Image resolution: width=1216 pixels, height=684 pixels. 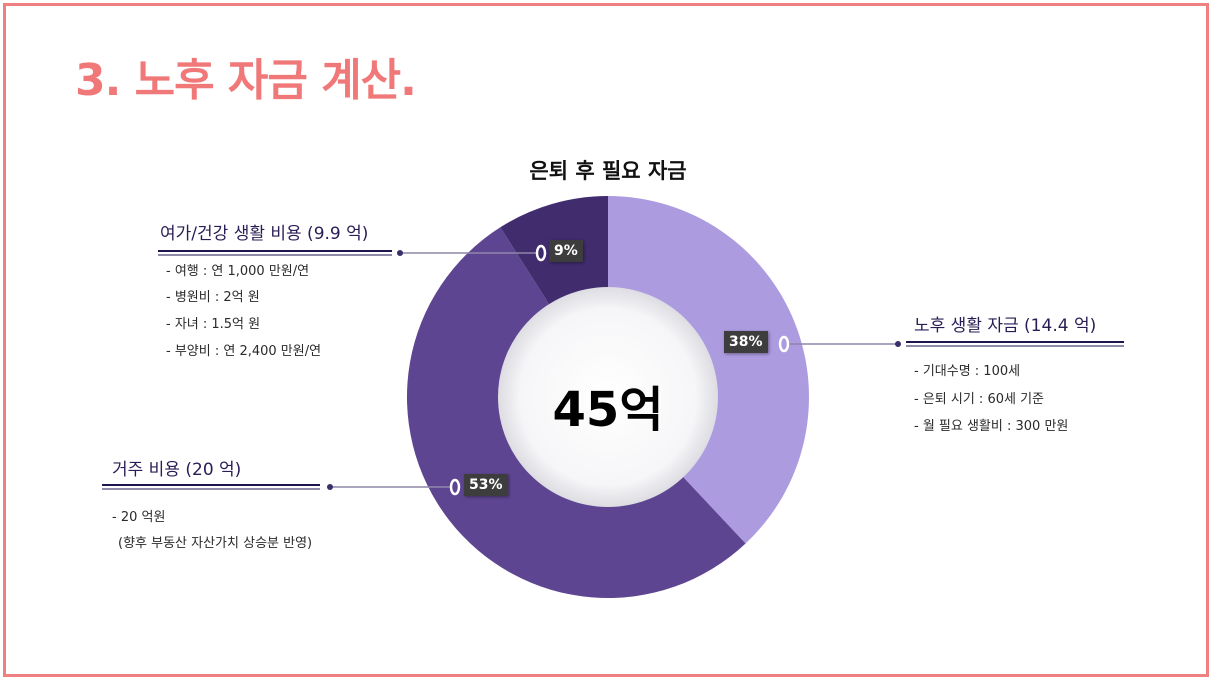 What do you see at coordinates (608, 410) in the screenshot?
I see `center-total: 45억` at bounding box center [608, 410].